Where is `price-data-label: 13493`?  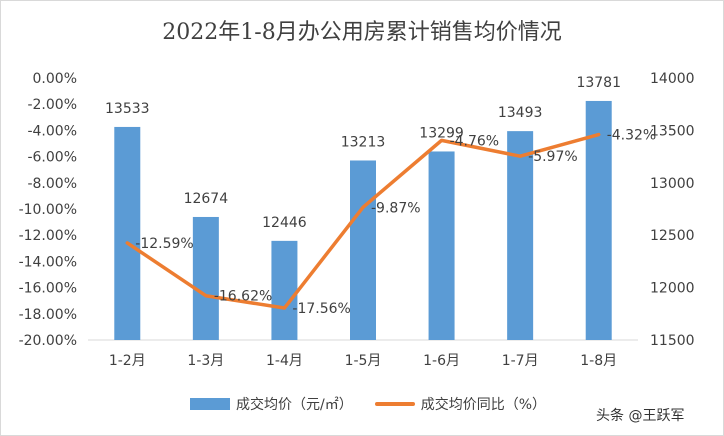
price-data-label: 13493 is located at coordinates (520, 113).